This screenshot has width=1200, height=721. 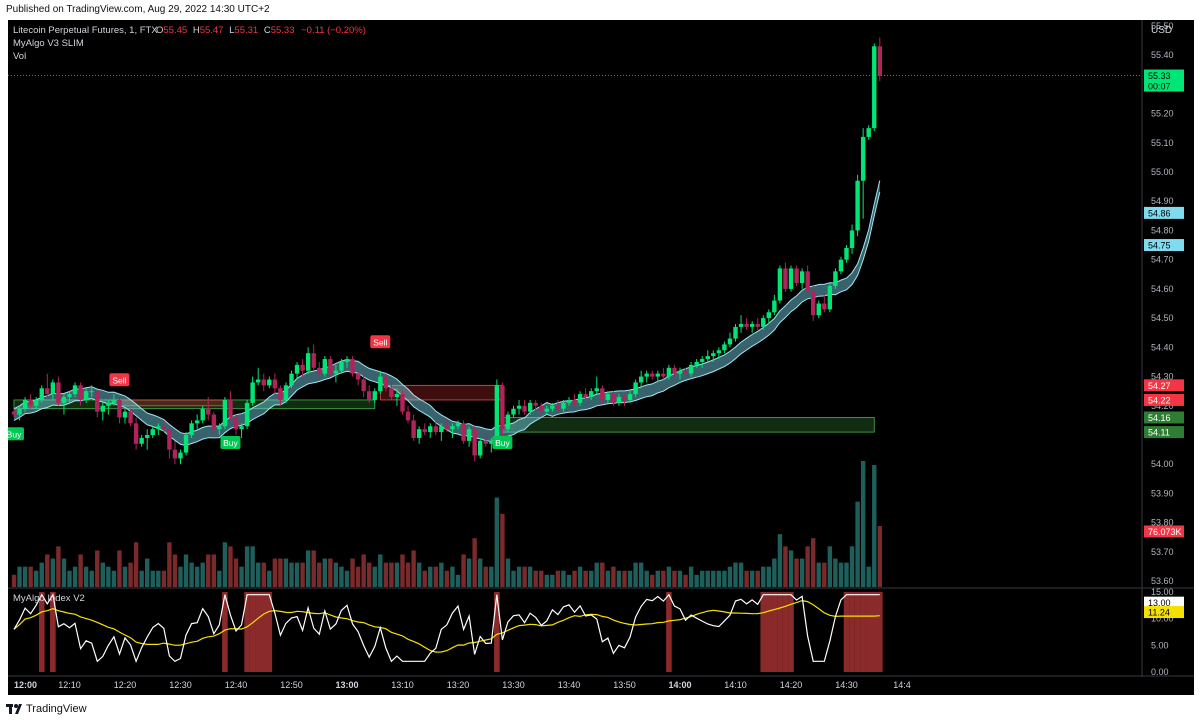 I want to click on time-tick-label: 14:4, so click(x=902, y=685).